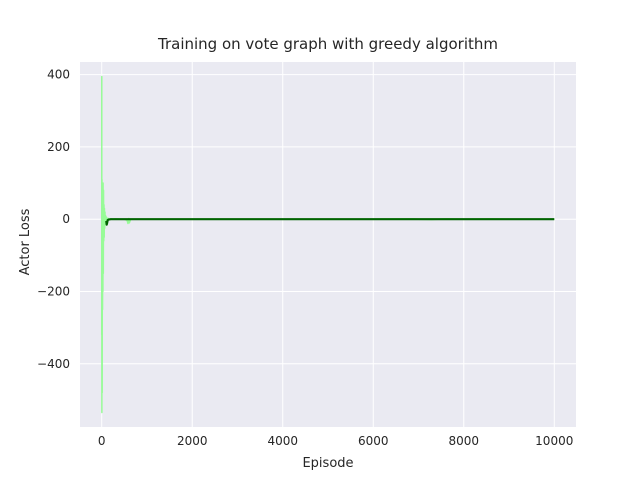  I want to click on y-tick-label: 0, so click(66, 219).